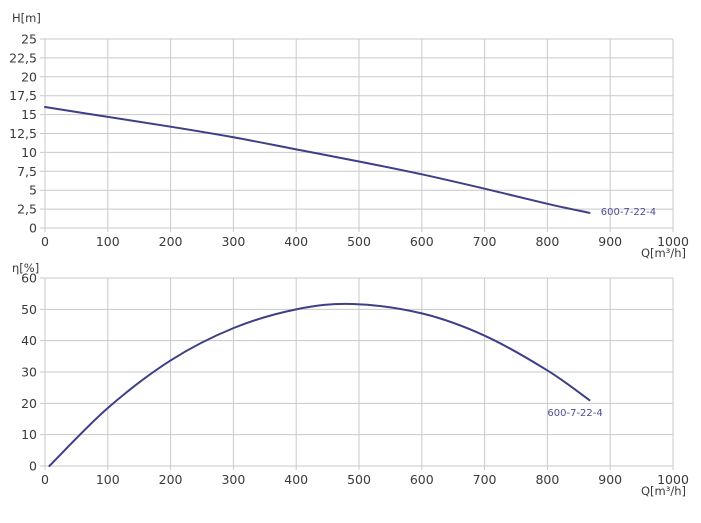  Describe the element at coordinates (29, 278) in the screenshot. I see `y-tick-label: 60` at that location.